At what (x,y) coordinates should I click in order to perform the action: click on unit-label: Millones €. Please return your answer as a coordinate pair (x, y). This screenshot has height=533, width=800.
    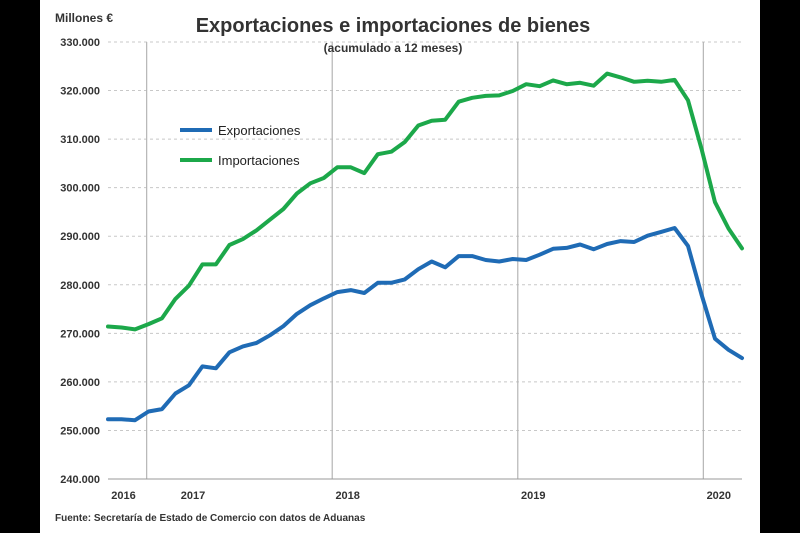
    Looking at the image, I should click on (84, 18).